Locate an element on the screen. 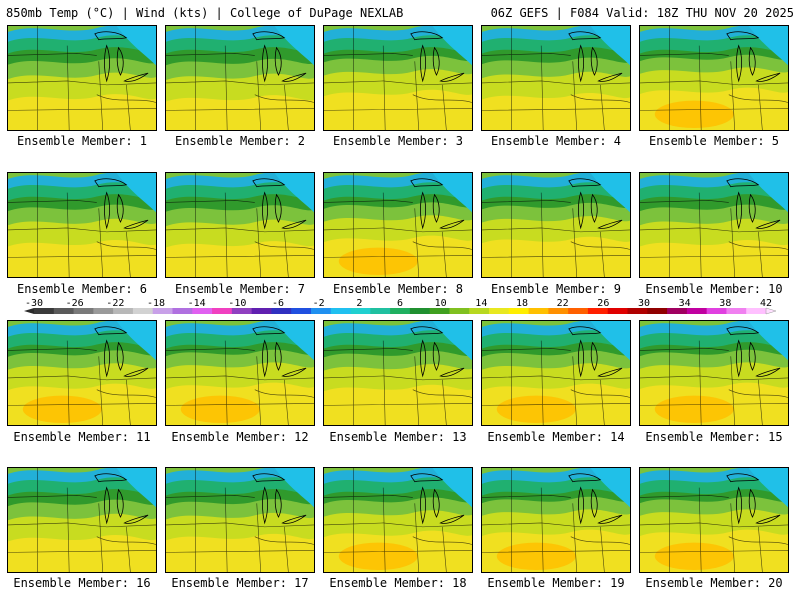 This screenshot has height=600, width=800. colorbar-tick-label: 14 is located at coordinates (481, 303).